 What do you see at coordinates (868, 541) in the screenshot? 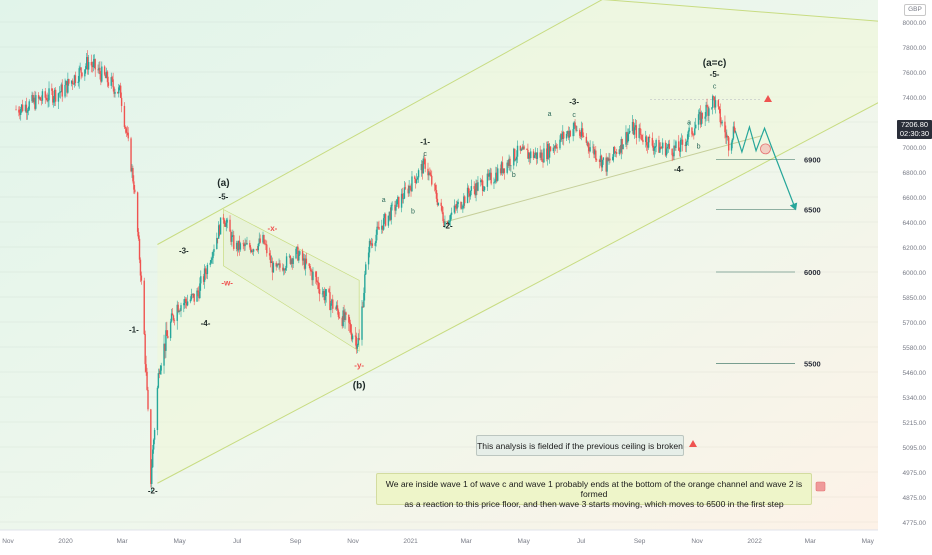
I see `x-tick-label: May` at bounding box center [868, 541].